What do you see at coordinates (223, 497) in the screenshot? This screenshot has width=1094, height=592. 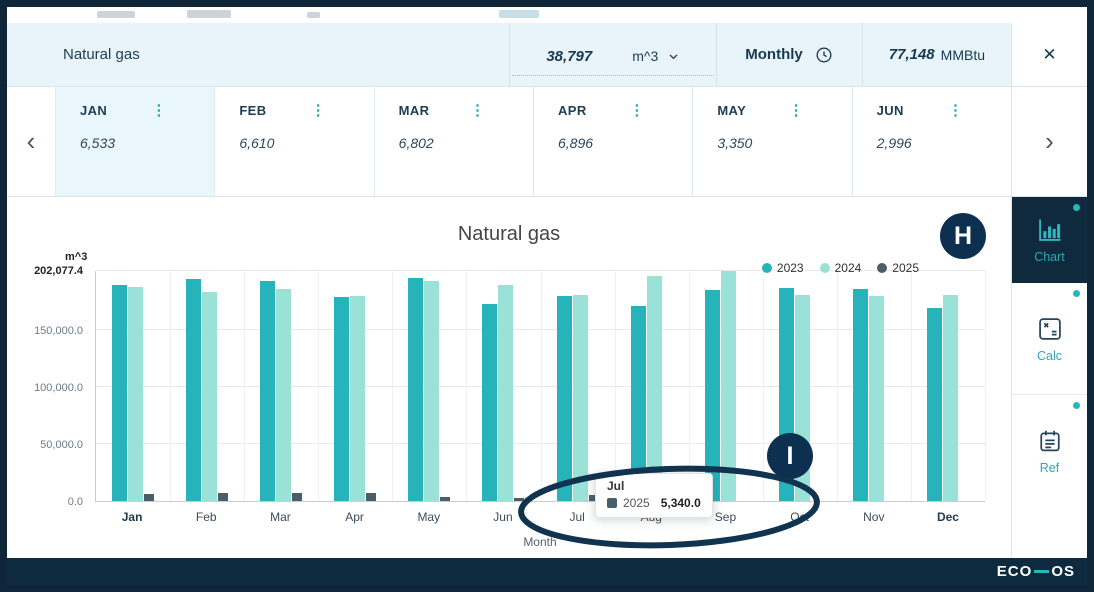 I see `bar-2025-feb` at bounding box center [223, 497].